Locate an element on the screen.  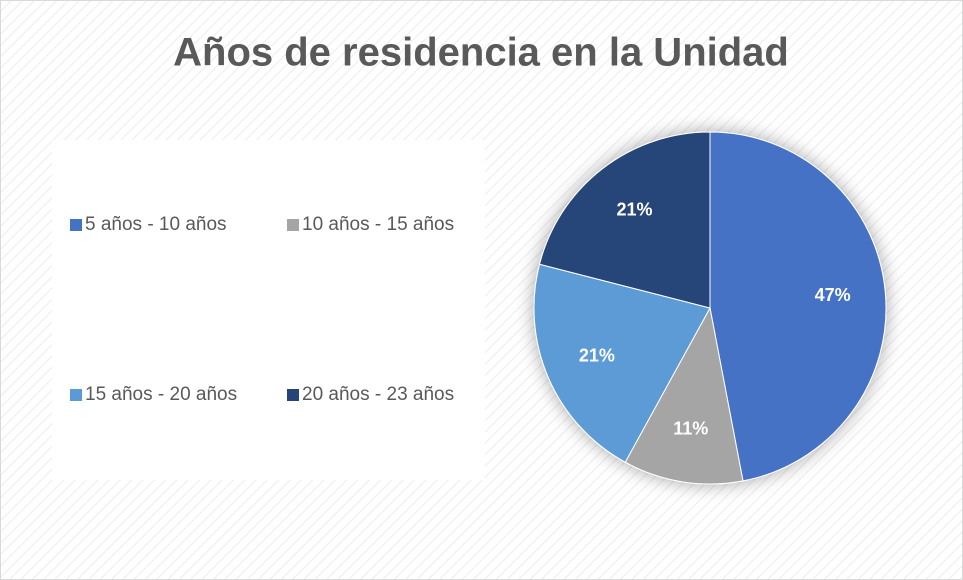
slice-label: 47% is located at coordinates (833, 295).